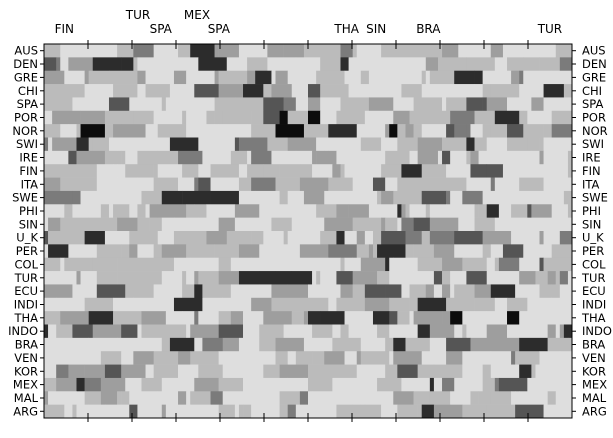 This screenshot has width=613, height=438. I want to click on row-label-left: MEX, so click(25, 385).